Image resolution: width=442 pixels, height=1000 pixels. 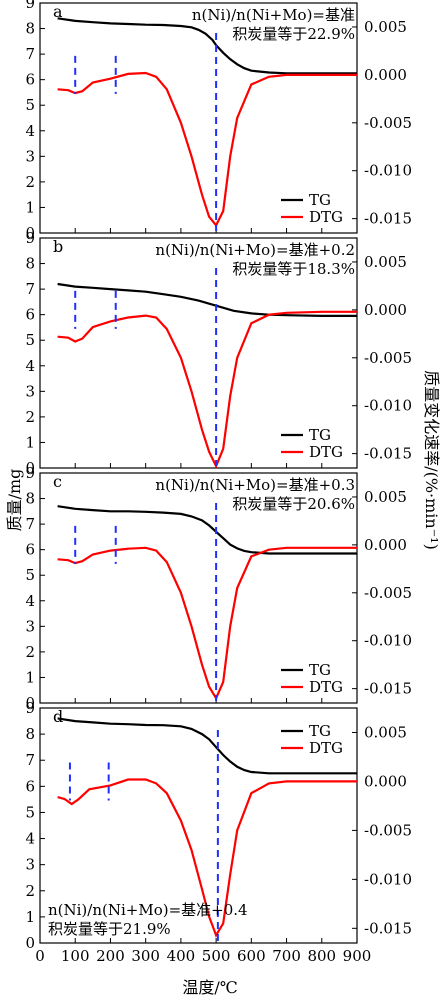 I want to click on annotation-line: n(Ni)/n(Ni+Mo)=基准+0.2, so click(x=255, y=250).